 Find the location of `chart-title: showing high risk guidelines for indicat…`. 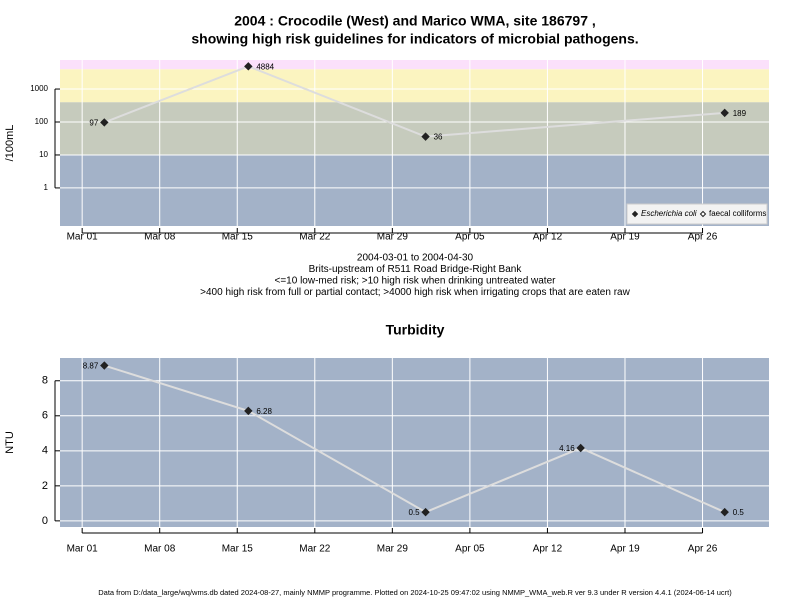

chart-title: showing high risk guidelines for indicat… is located at coordinates (414, 39).